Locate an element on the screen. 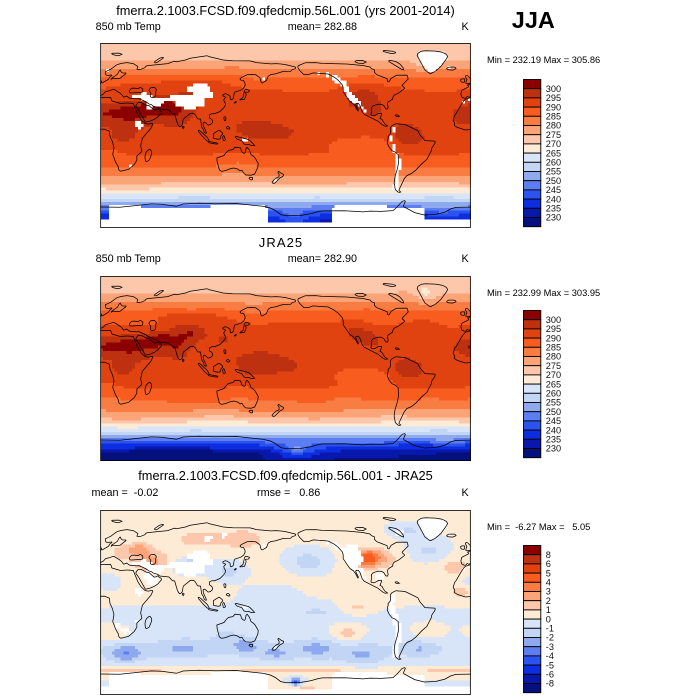 The height and width of the screenshot is (700, 700). svg-text: -1 is located at coordinates (549, 629).